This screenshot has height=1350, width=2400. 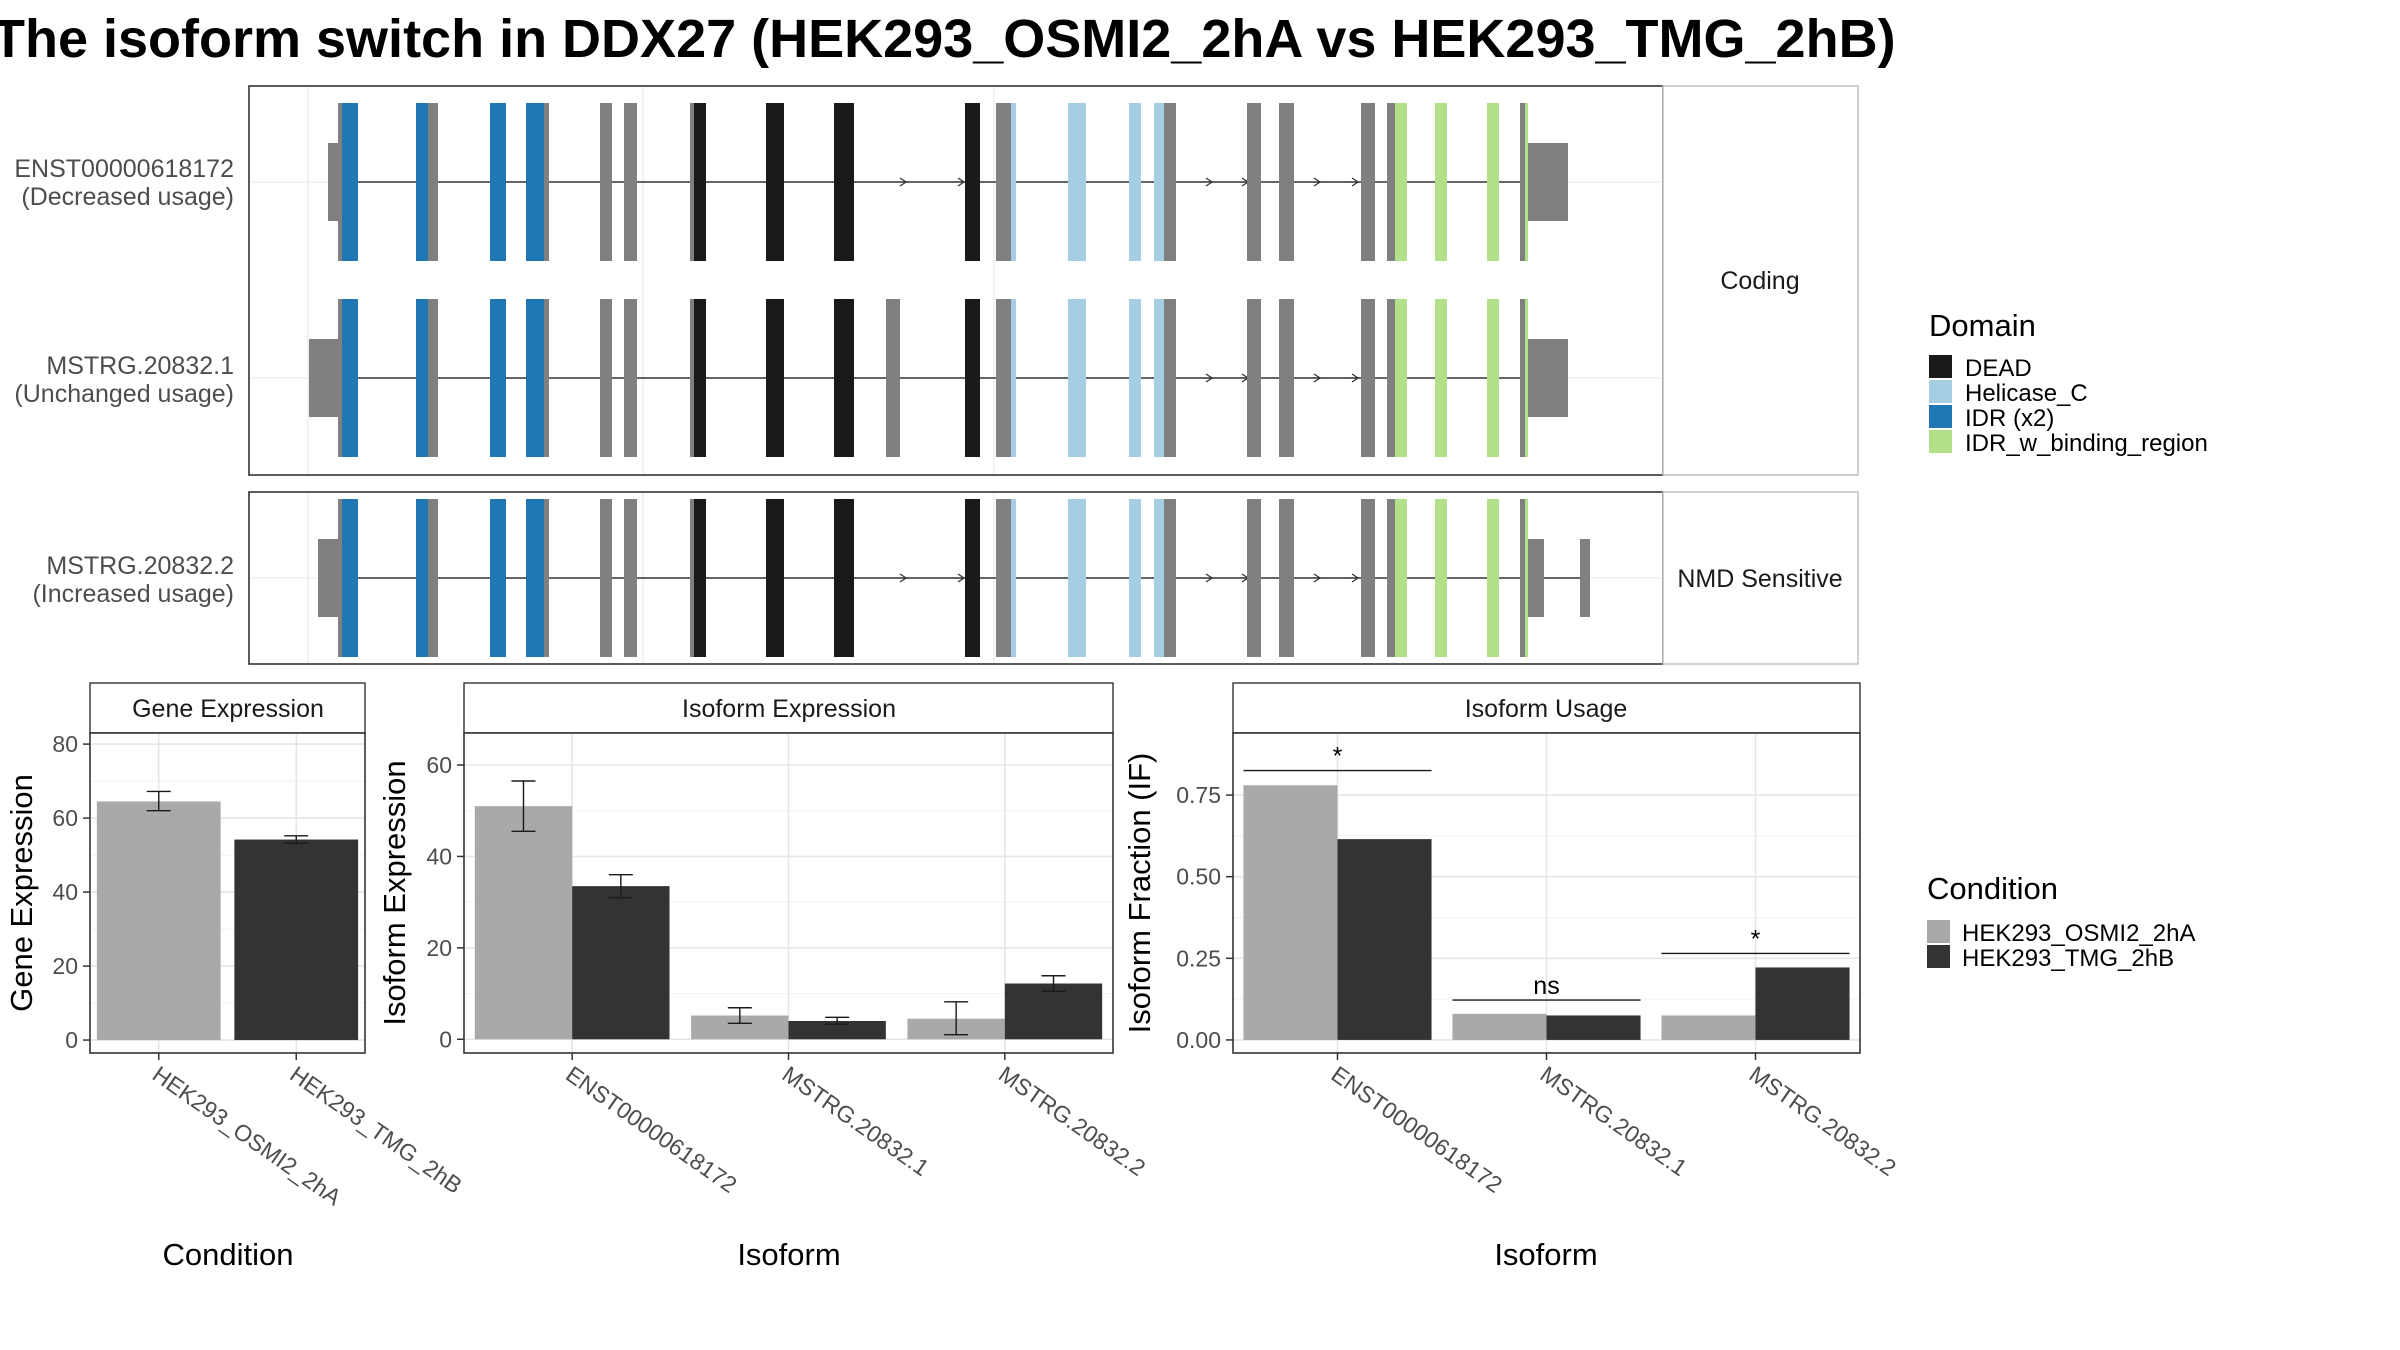 What do you see at coordinates (71, 1040) in the screenshot?
I see `y-tick-label: 0` at bounding box center [71, 1040].